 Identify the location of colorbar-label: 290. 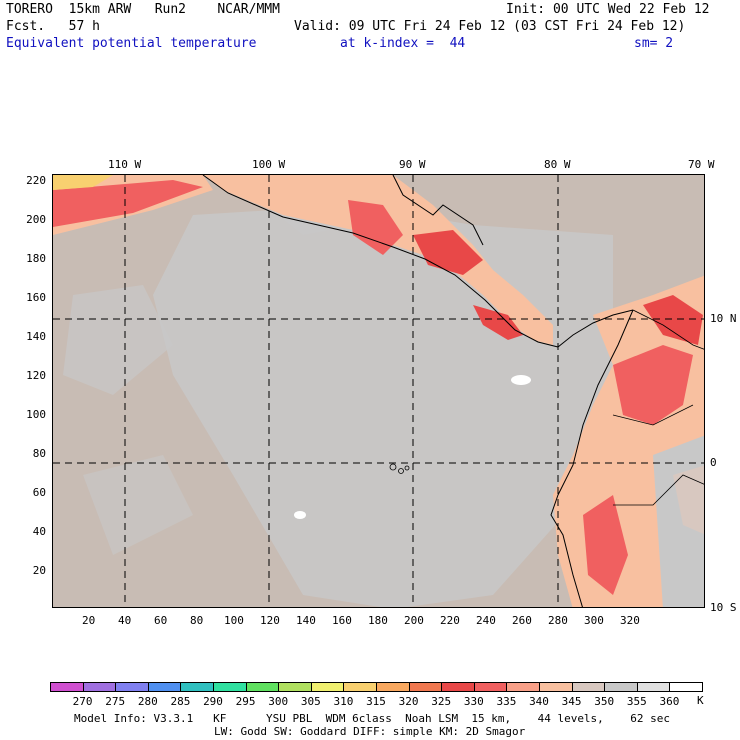
(213, 701).